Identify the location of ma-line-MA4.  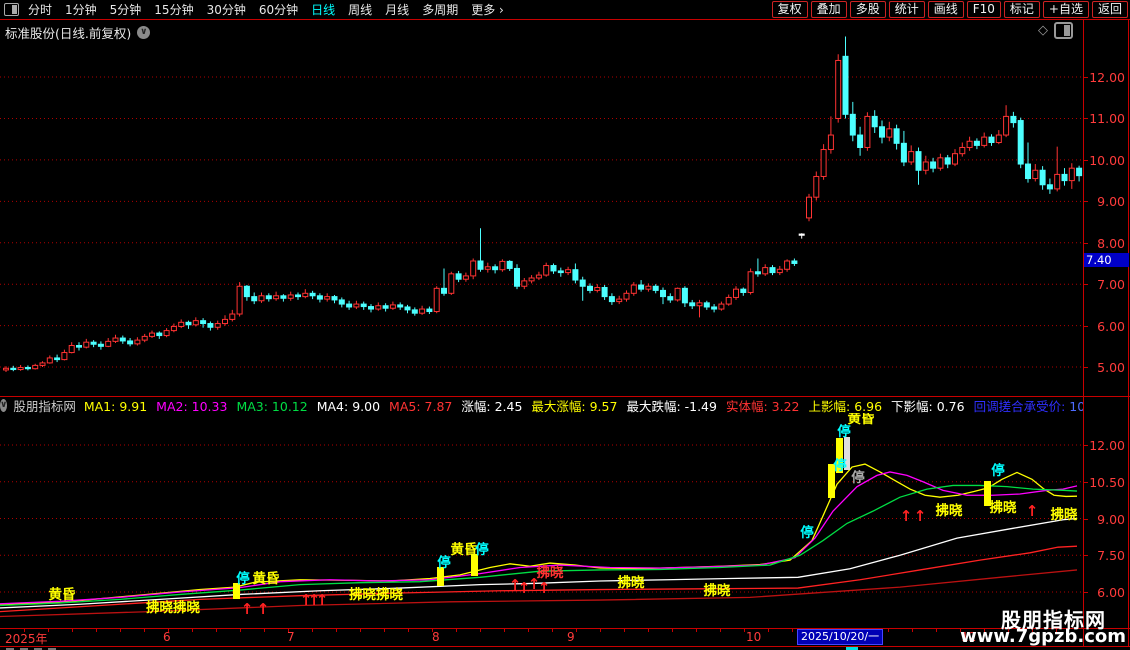
(539, 563).